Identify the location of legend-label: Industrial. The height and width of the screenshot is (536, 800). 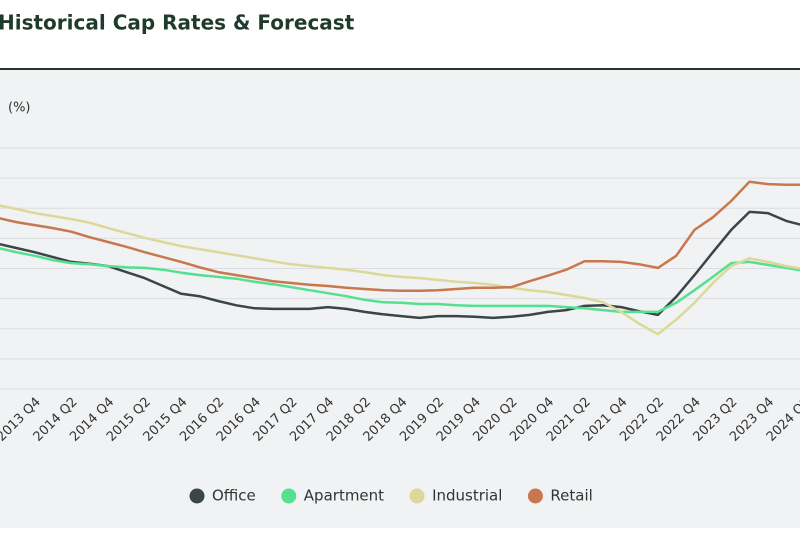
(467, 496).